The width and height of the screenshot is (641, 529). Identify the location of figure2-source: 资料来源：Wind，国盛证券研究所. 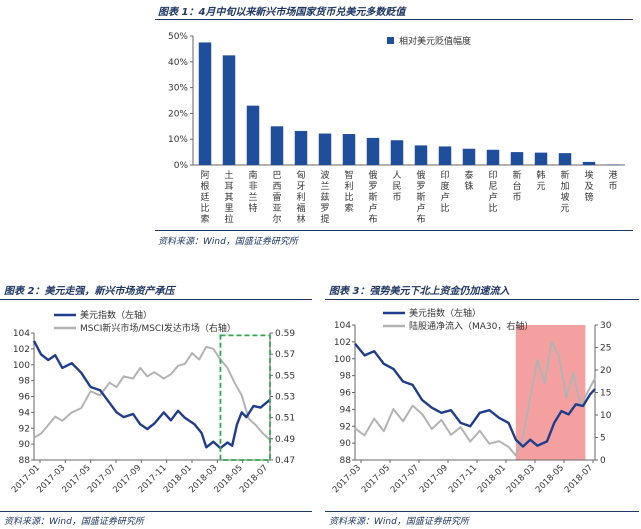
(74, 522).